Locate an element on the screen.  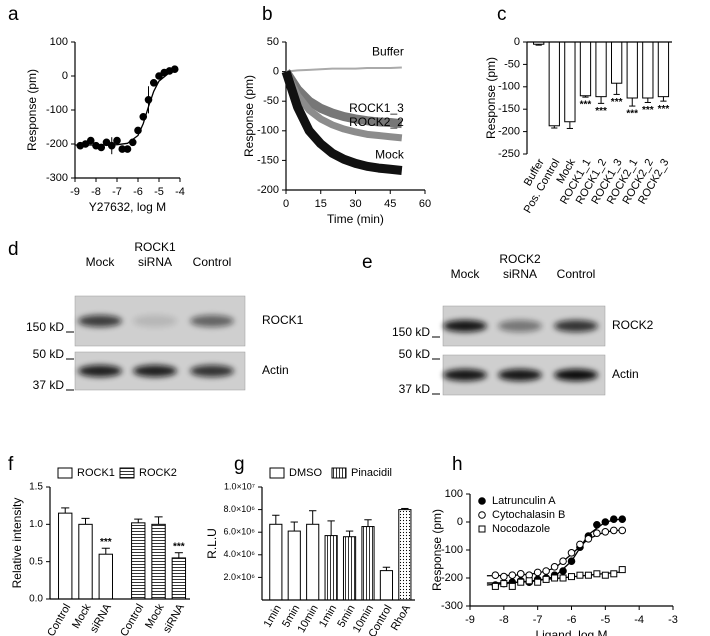
panel-label: h is located at coordinates (457, 464).